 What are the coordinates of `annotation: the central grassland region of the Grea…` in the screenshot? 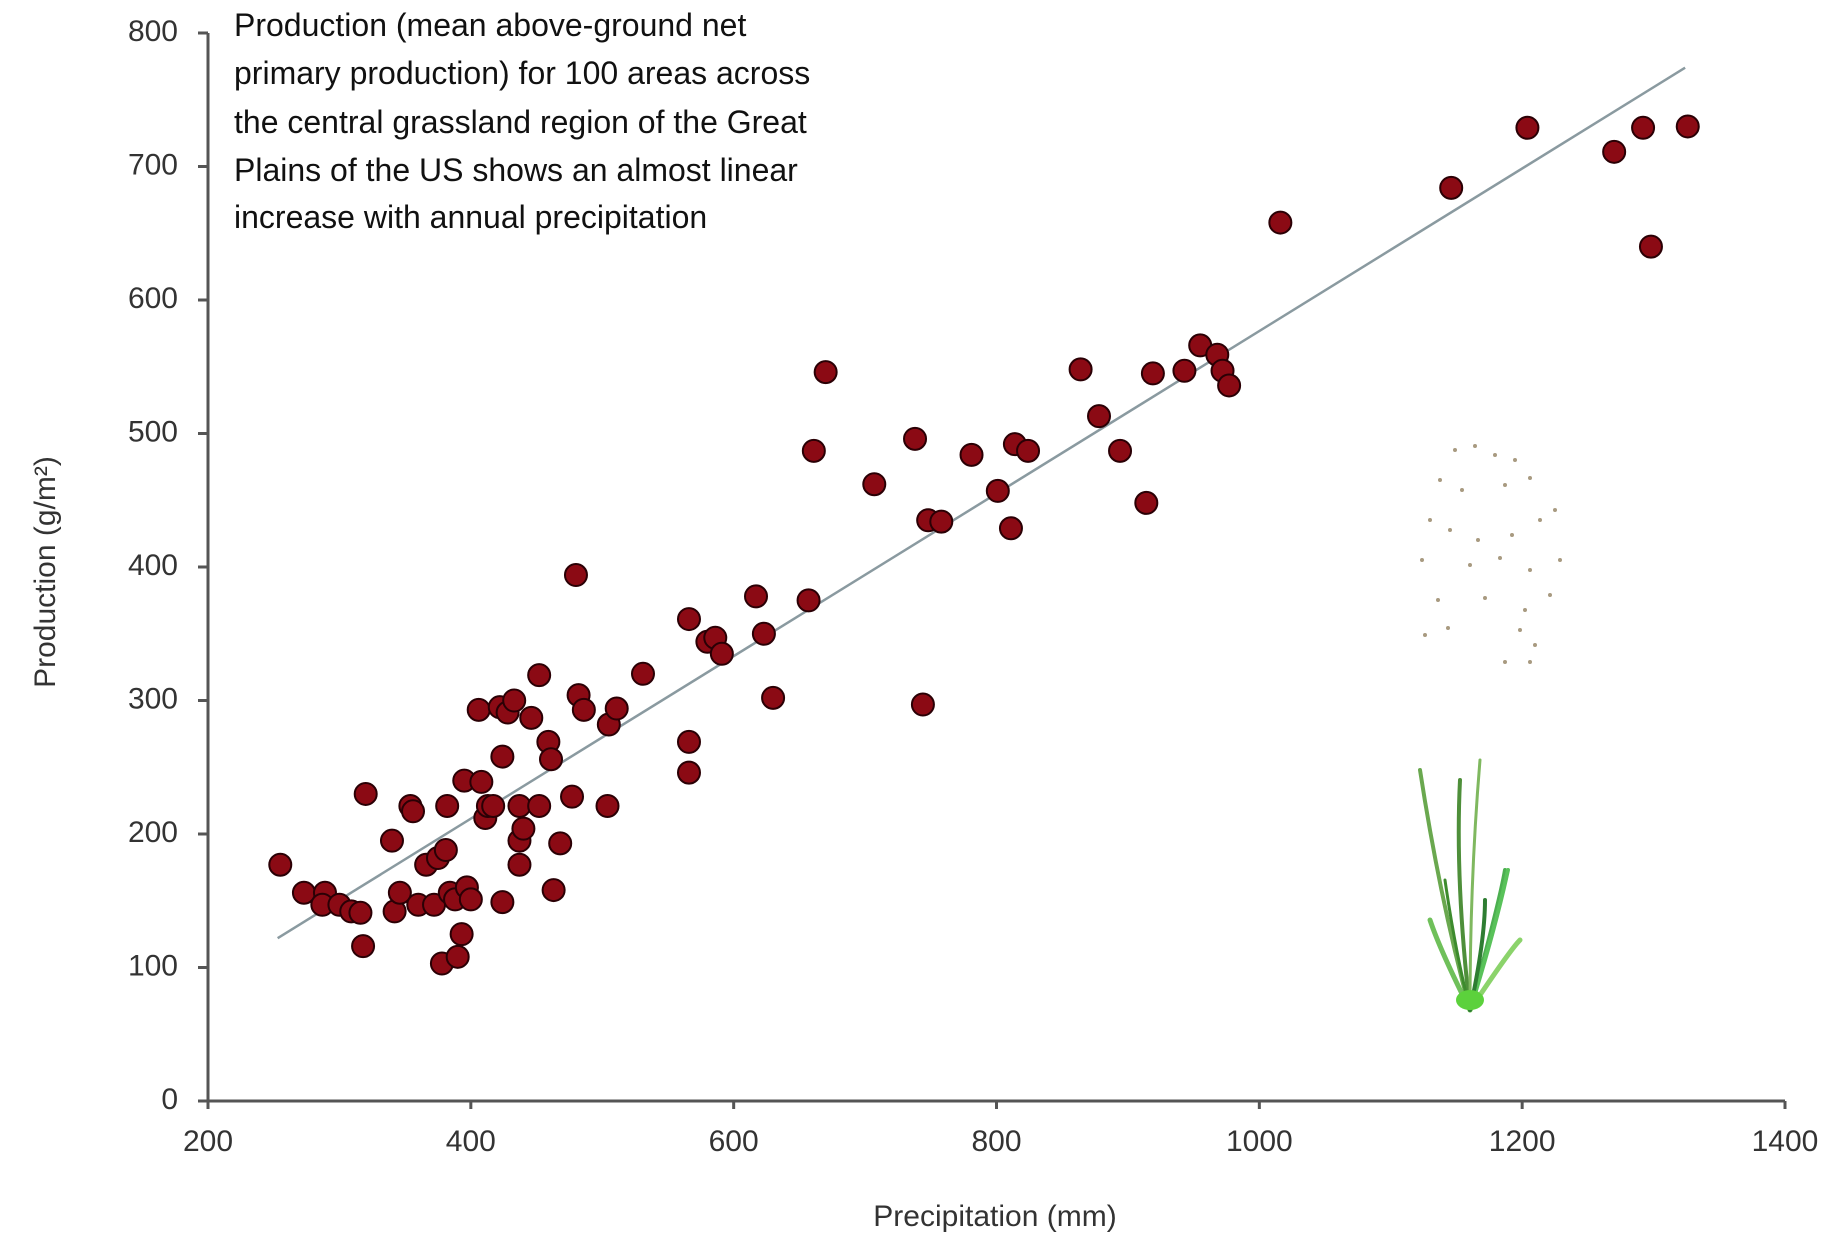 It's located at (520, 122).